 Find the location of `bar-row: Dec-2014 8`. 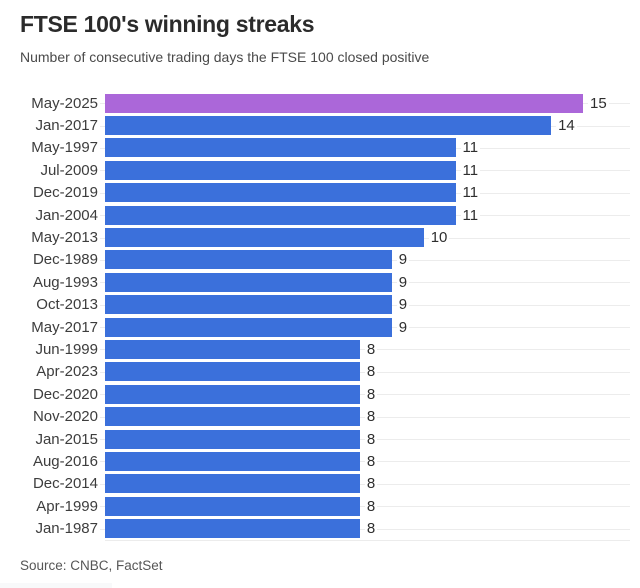

bar-row: Dec-2014 8 is located at coordinates (325, 484).